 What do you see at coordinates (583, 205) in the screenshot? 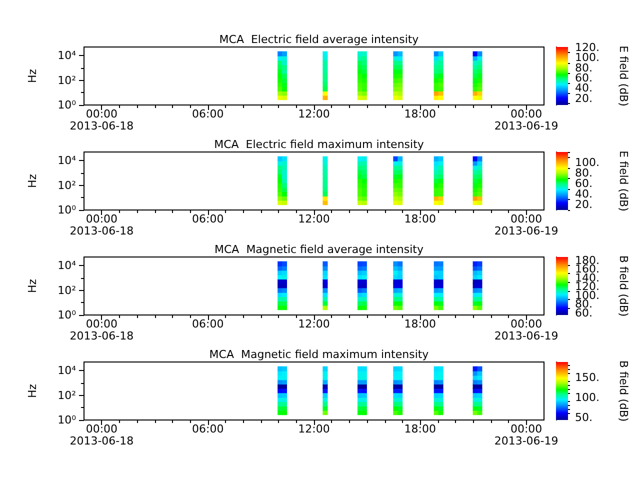
I see `color-bar-label: 20.` at bounding box center [583, 205].